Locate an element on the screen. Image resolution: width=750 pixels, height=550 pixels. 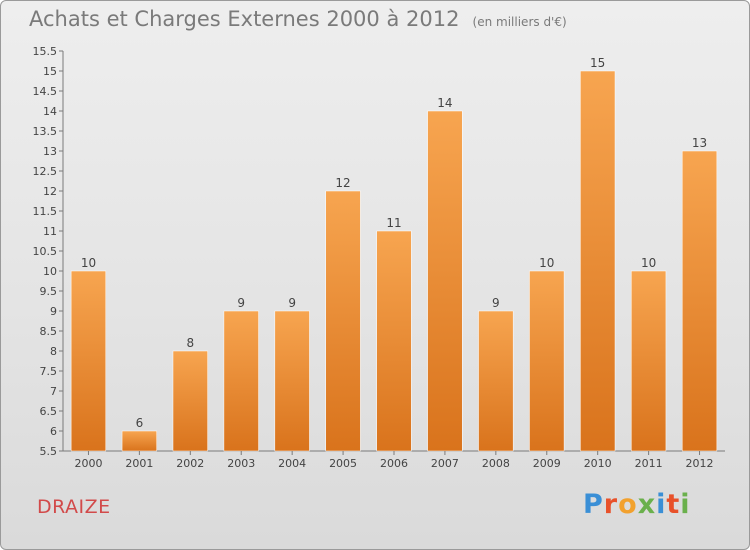
logo-letter: t is located at coordinates (673, 504).